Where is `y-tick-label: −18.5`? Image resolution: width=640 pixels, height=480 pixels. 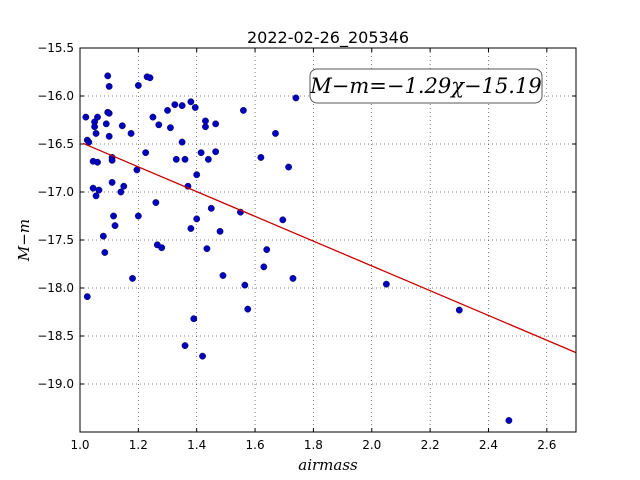 y-tick-label: −18.5 is located at coordinates (55, 336).